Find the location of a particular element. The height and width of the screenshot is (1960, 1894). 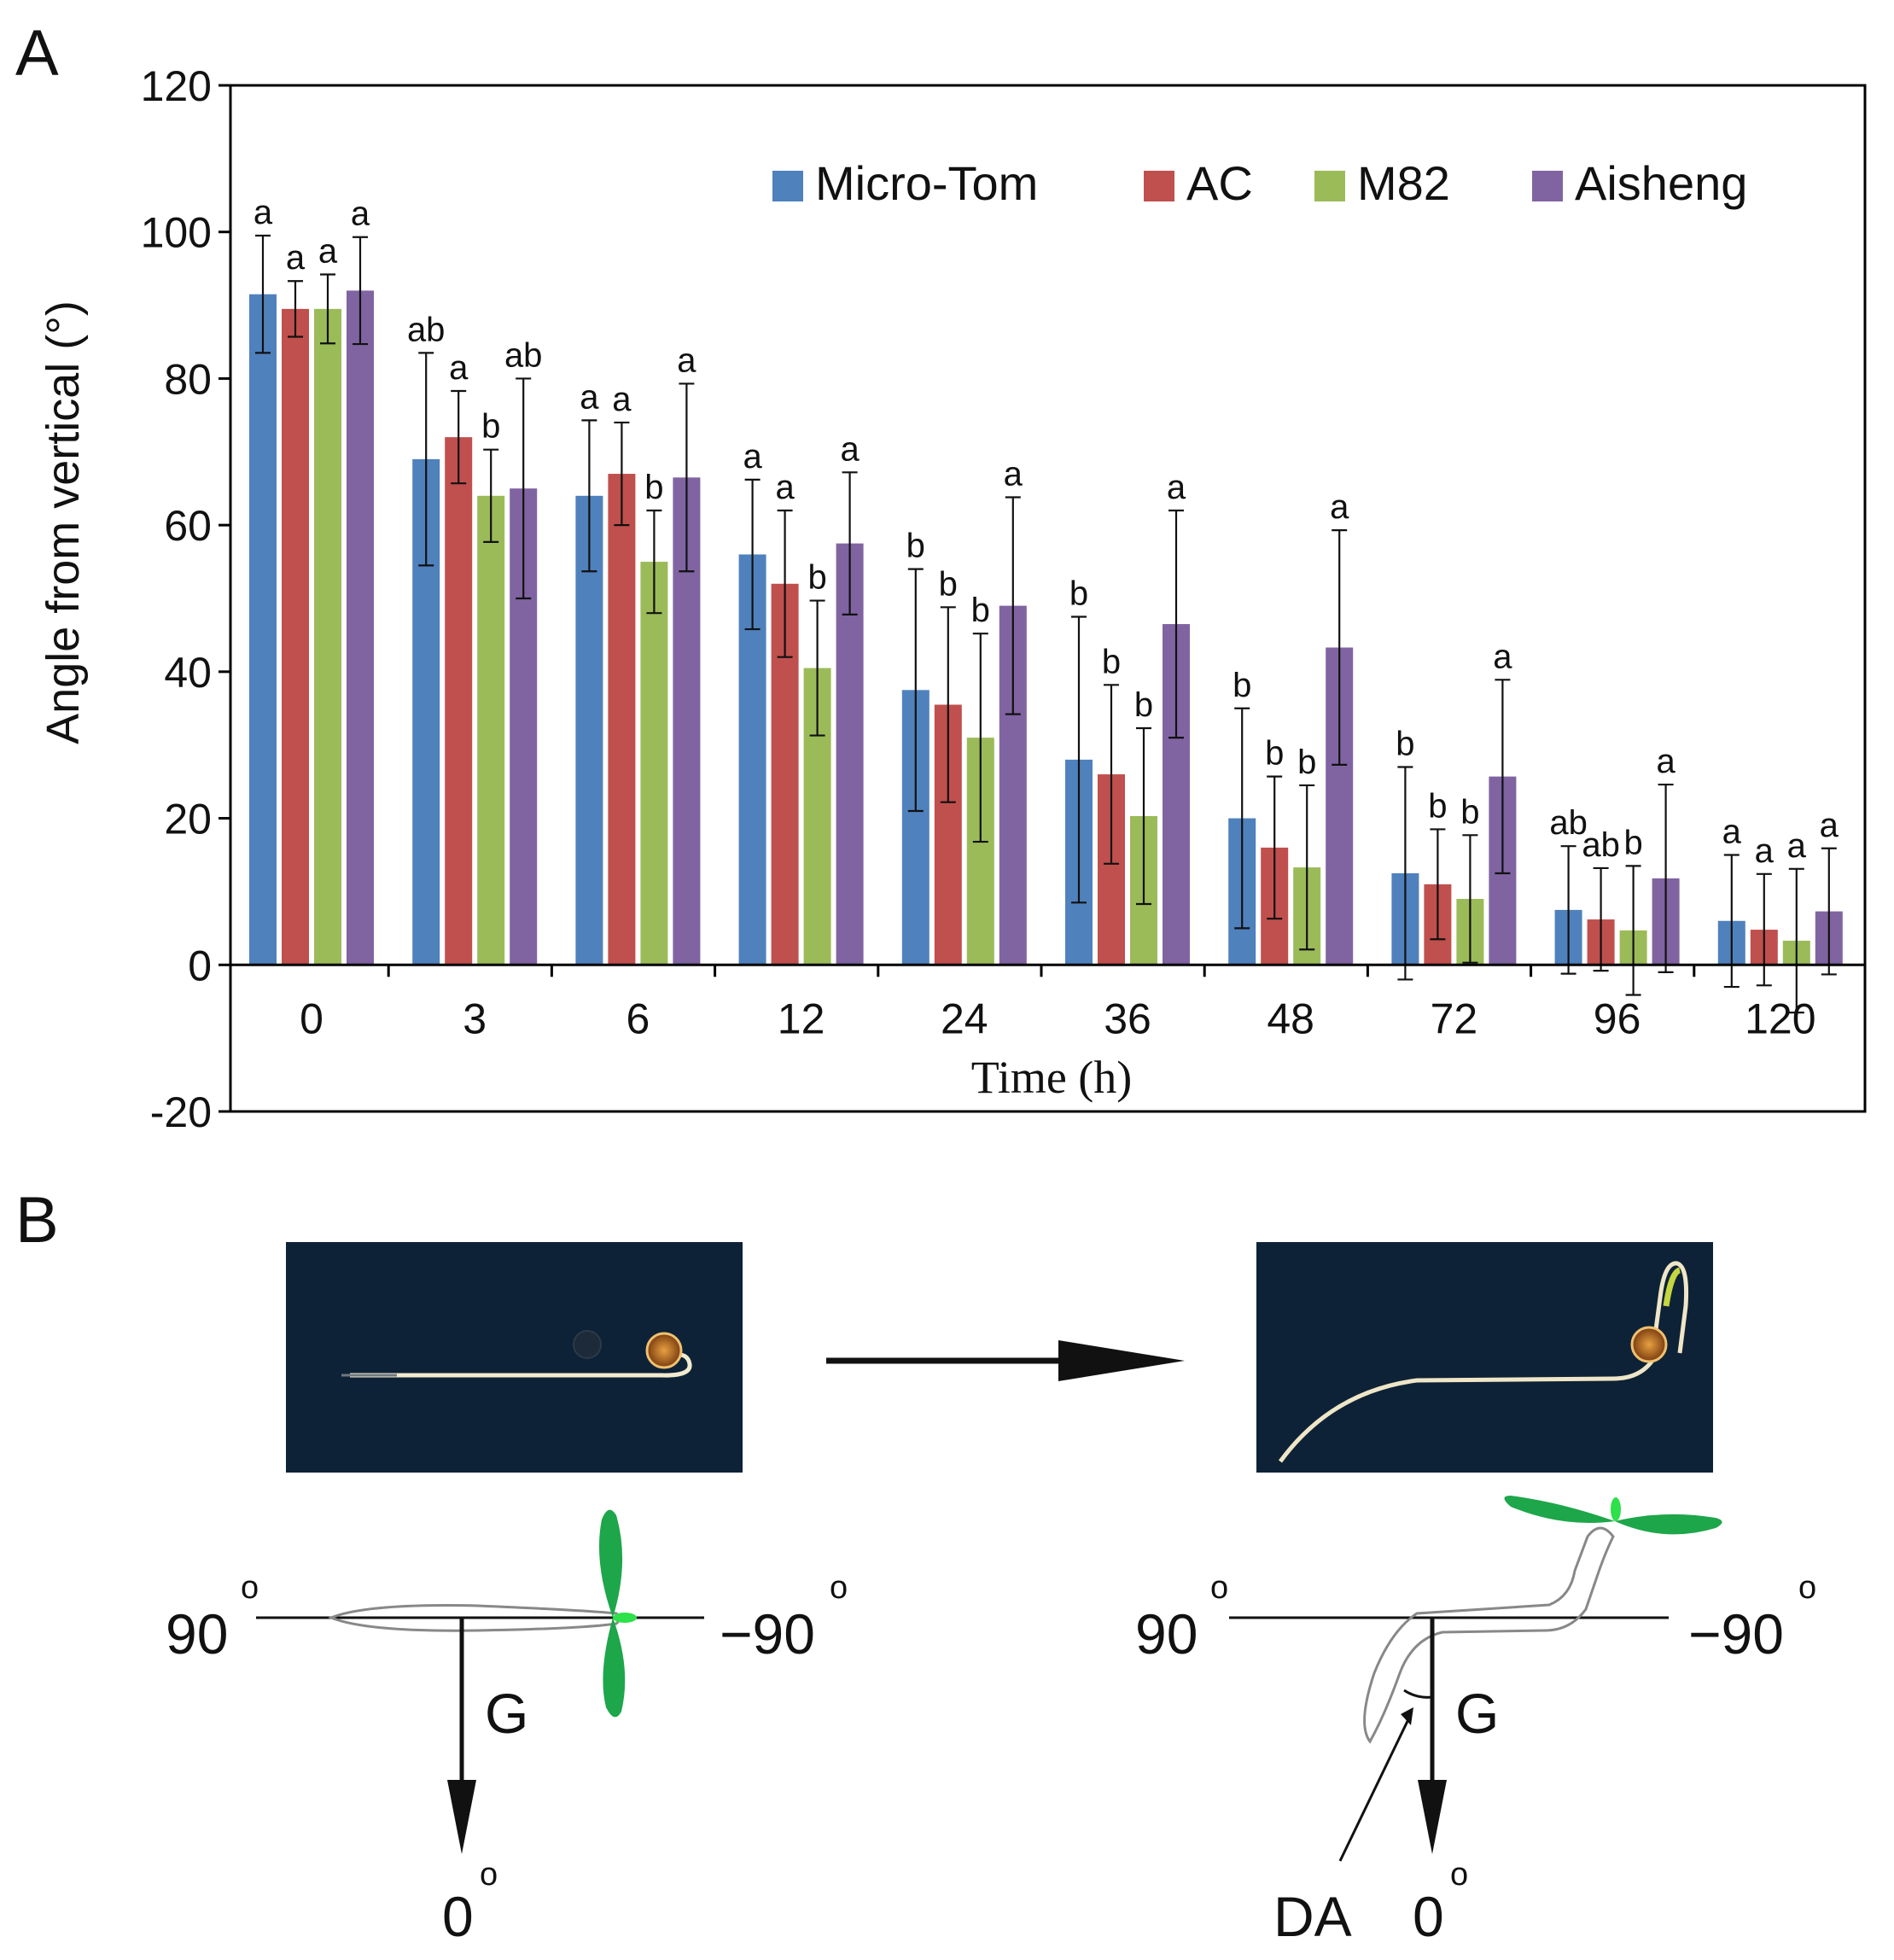

legend-label: Aisheng is located at coordinates (1661, 183).